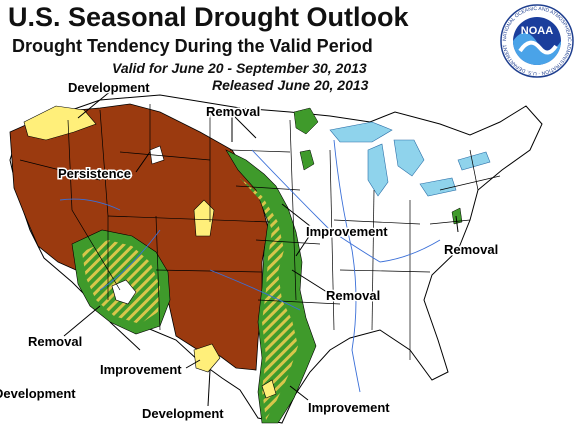 This screenshot has width=578, height=425. Describe the element at coordinates (349, 407) in the screenshot. I see `label-improvement-texas: Improvement` at that location.